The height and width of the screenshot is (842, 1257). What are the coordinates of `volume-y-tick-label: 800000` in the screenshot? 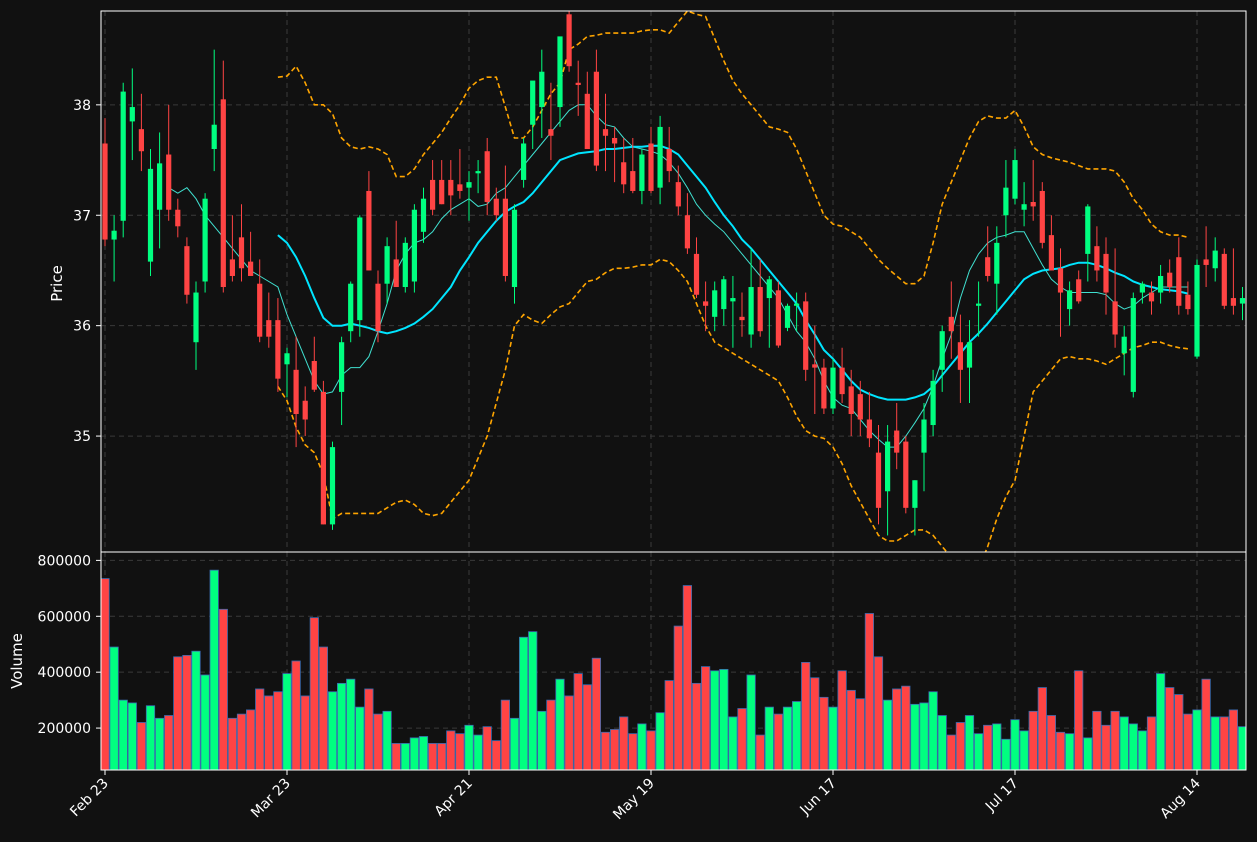 It's located at (64, 561).